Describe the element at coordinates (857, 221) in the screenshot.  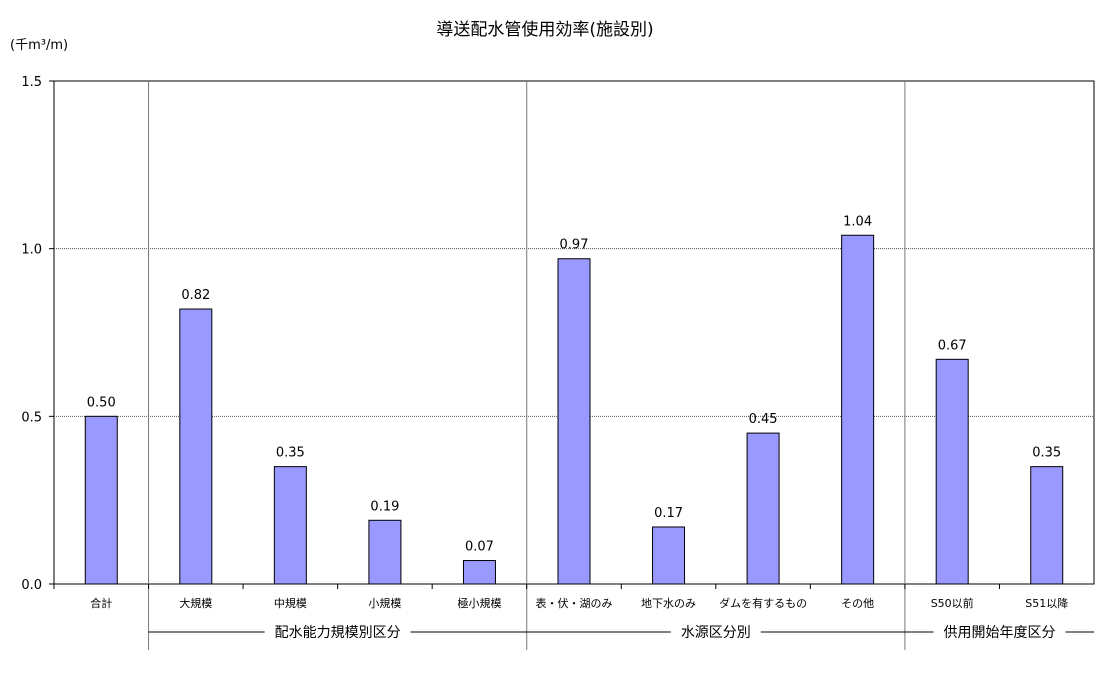
I see `value-label: 1.04` at that location.